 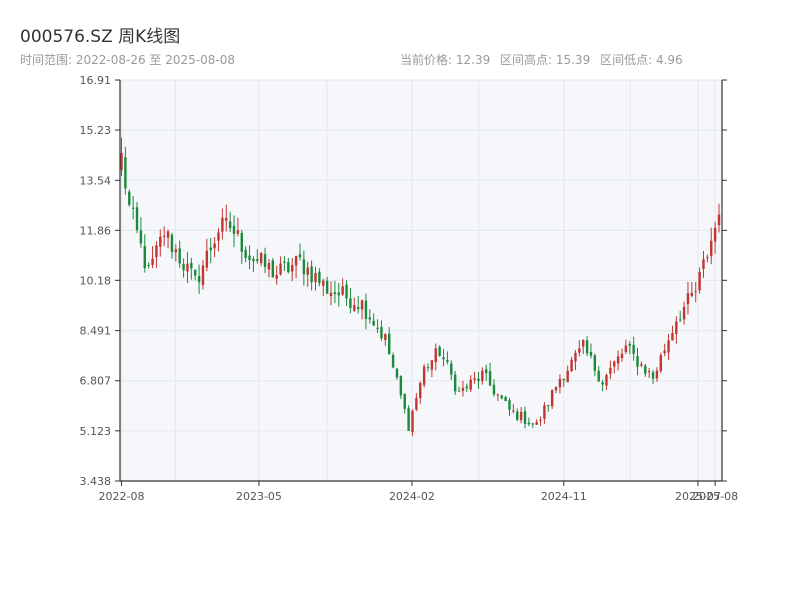 I want to click on period-low-stat: 区间低点: 4.96, so click(x=641, y=60).